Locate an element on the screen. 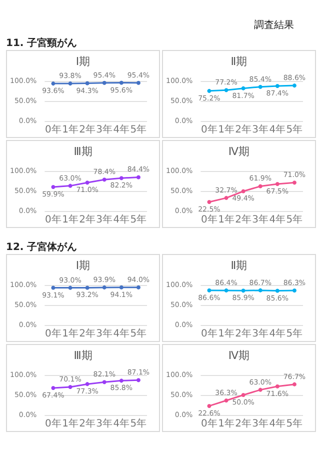 This screenshot has width=320, height=453. chart-subtitle: 11. 子宮頸がん is located at coordinates (42, 43).